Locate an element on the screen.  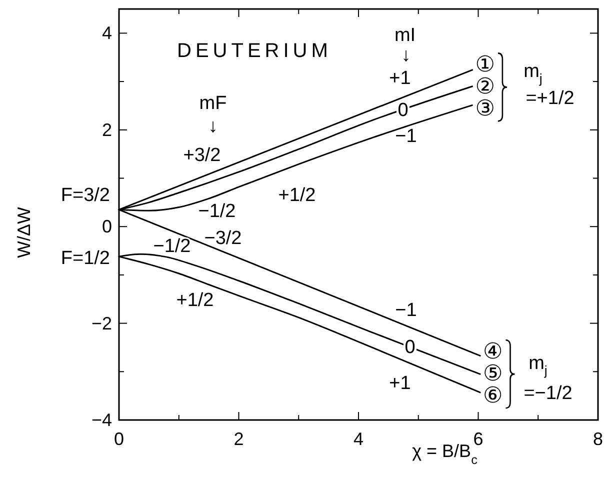
x-tick-label: 4 is located at coordinates (358, 439).